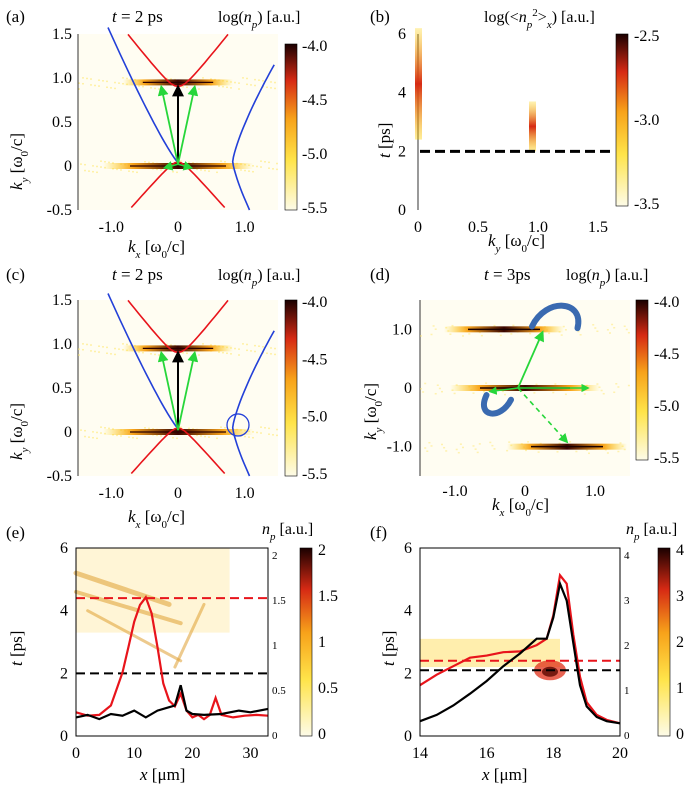 This screenshot has height=793, width=700. What do you see at coordinates (168, 390) in the screenshot?
I see `green-arrow-left` at bounding box center [168, 390].